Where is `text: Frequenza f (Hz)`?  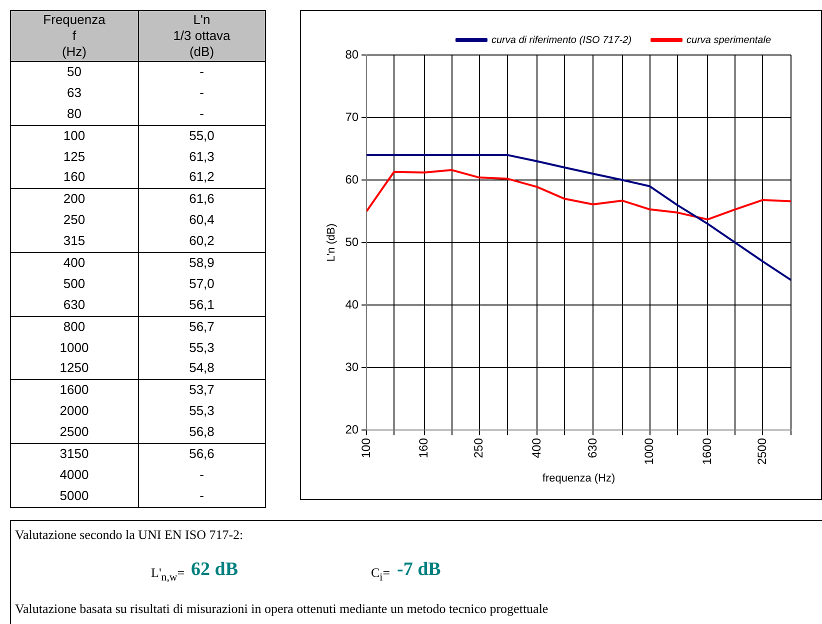
text: Frequenza f (Hz) is located at coordinates (74, 36).